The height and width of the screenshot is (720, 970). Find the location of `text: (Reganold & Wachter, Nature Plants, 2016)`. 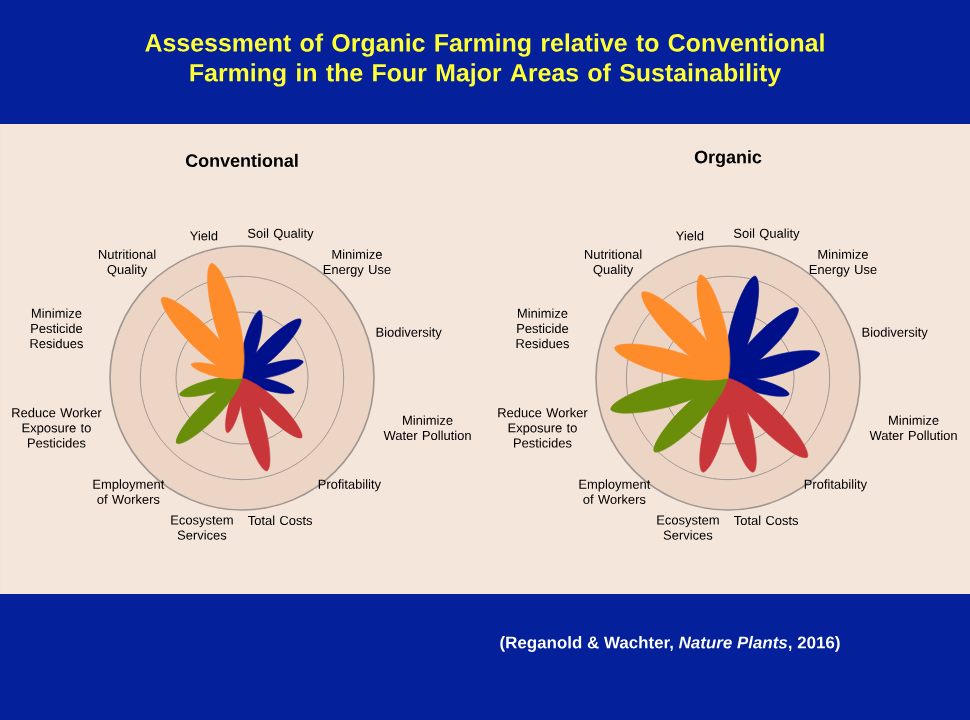

text: (Reganold & Wachter, Nature Plants, 2016) is located at coordinates (670, 644).